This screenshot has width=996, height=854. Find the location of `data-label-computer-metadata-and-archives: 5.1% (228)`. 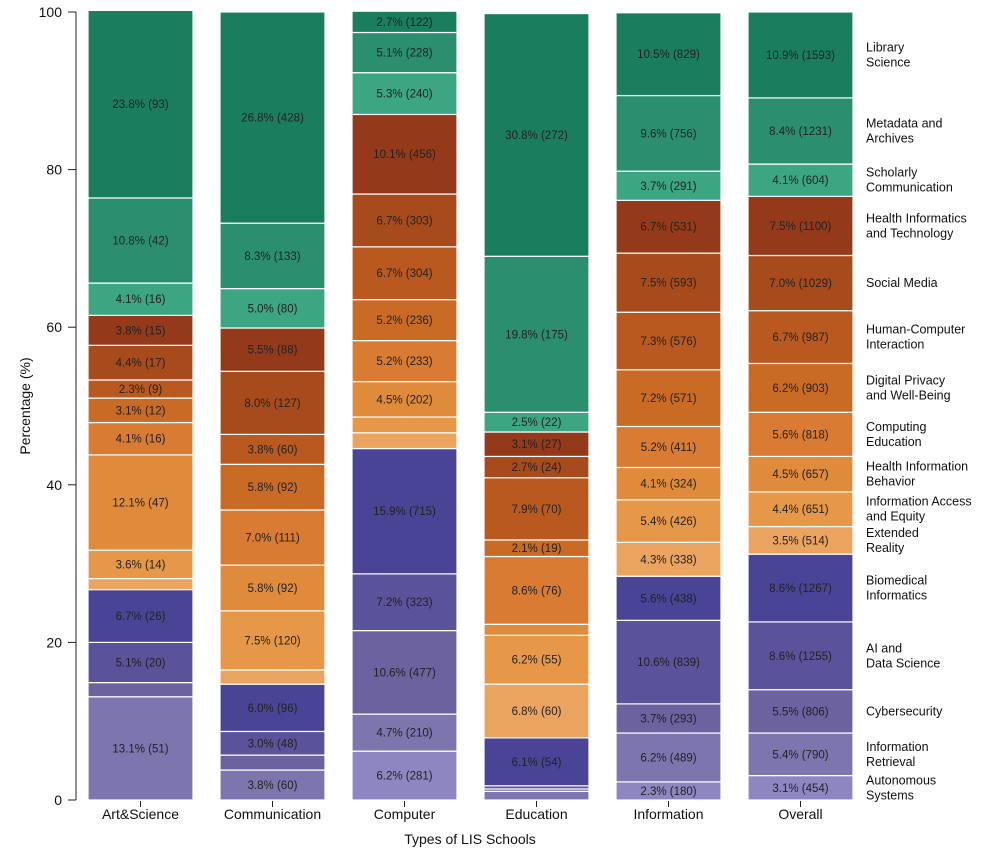

data-label-computer-metadata-and-archives: 5.1% (228) is located at coordinates (404, 54).